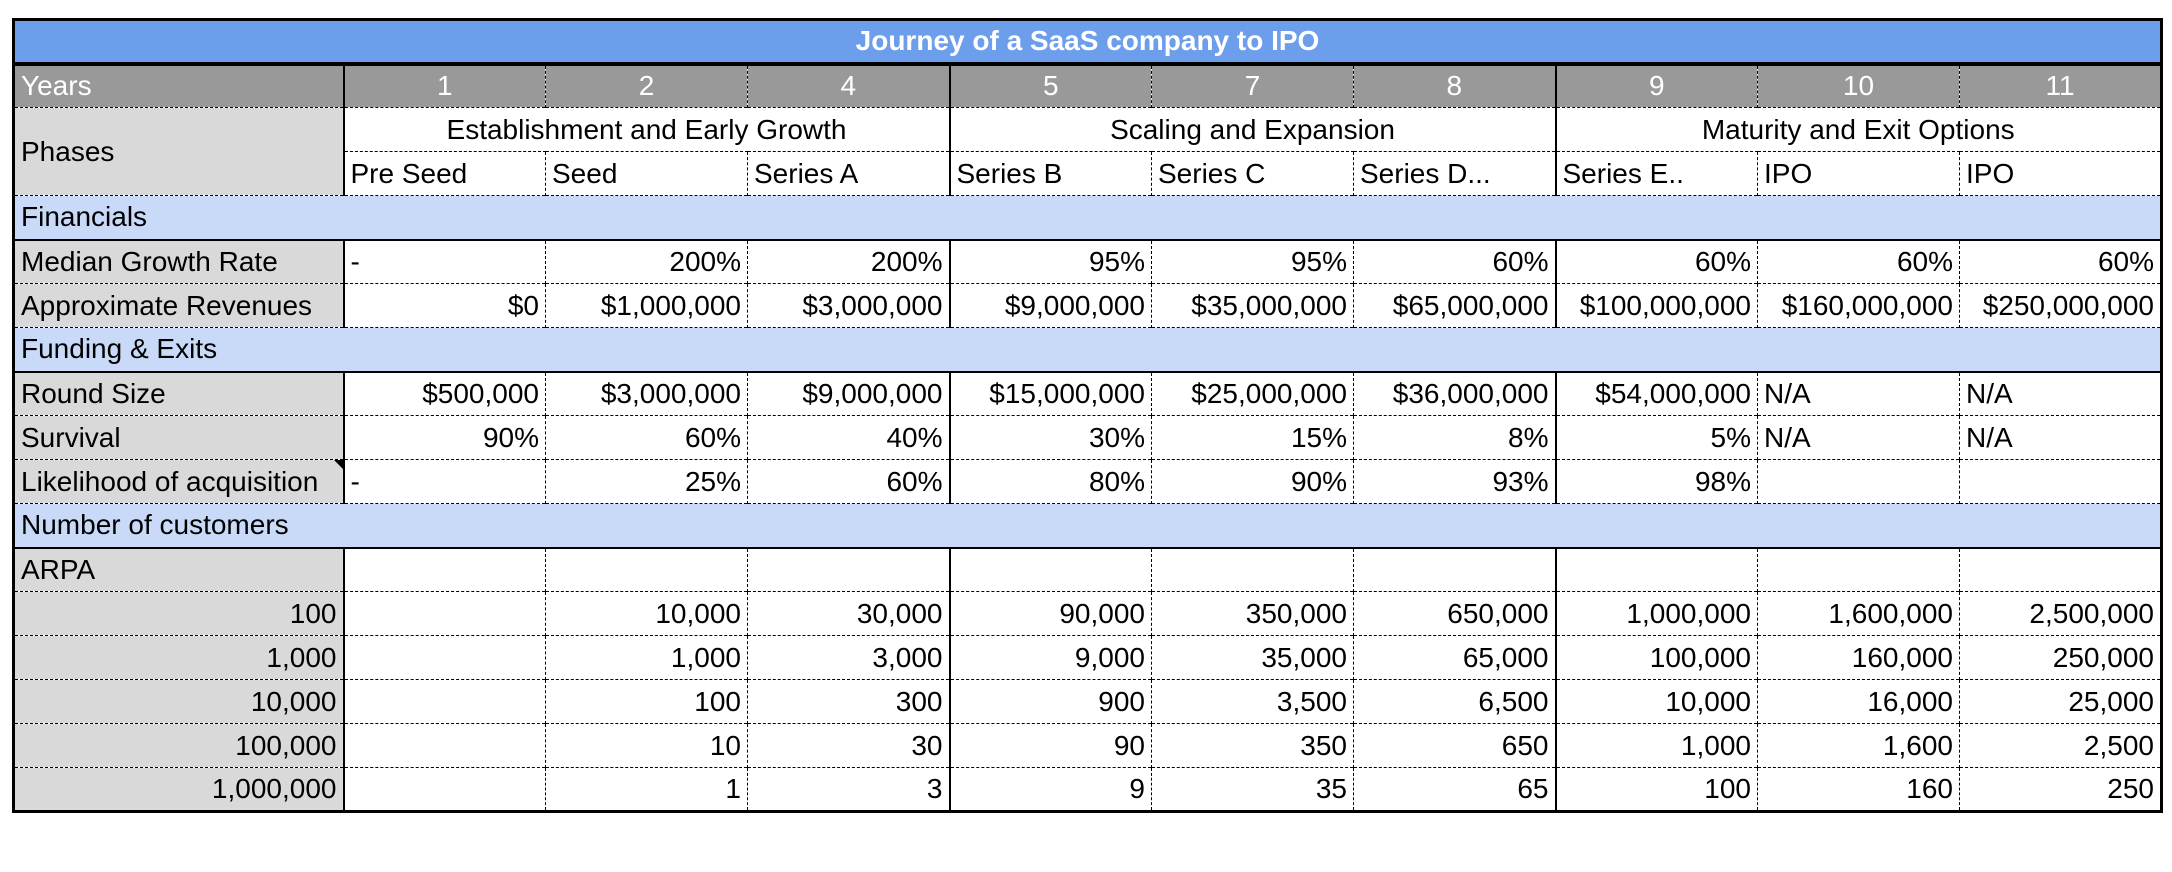 The height and width of the screenshot is (872, 2172). I want to click on table-cell: 5%, so click(1656, 437).